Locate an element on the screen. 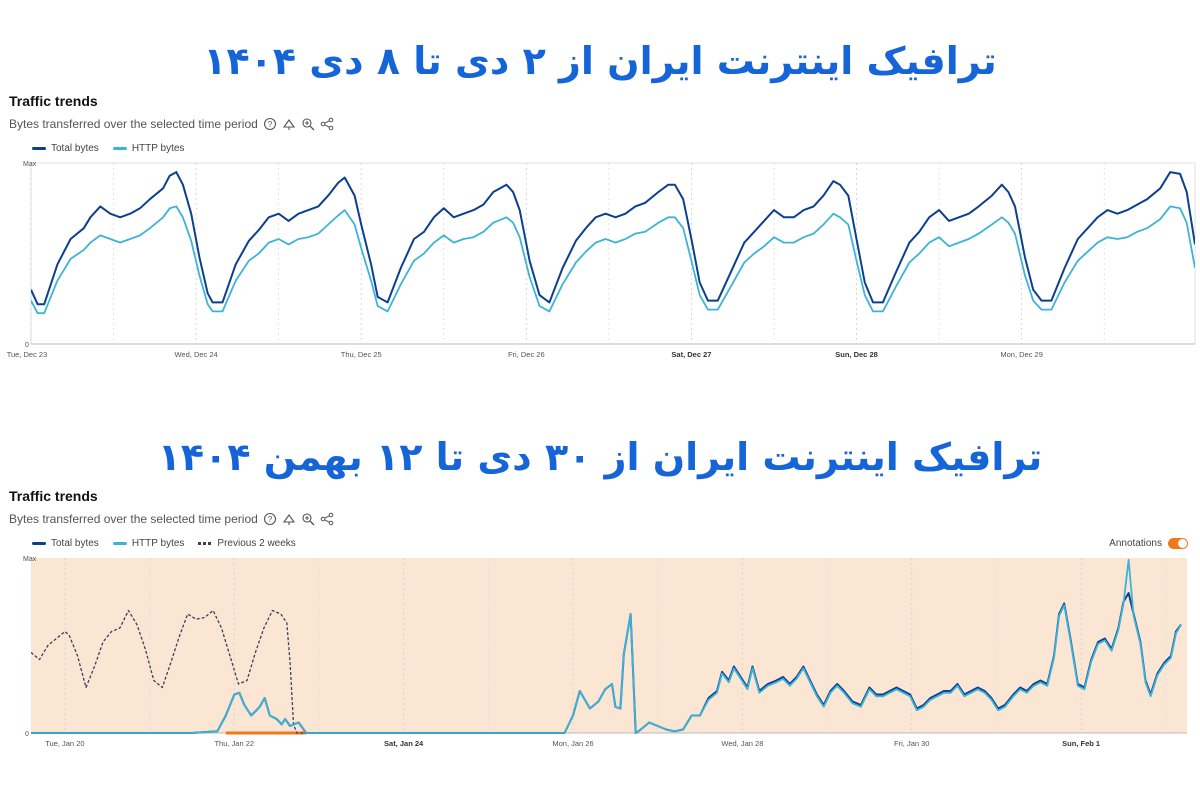 The image size is (1200, 800). x-tick-label: Fri, Jan 30 is located at coordinates (911, 743).